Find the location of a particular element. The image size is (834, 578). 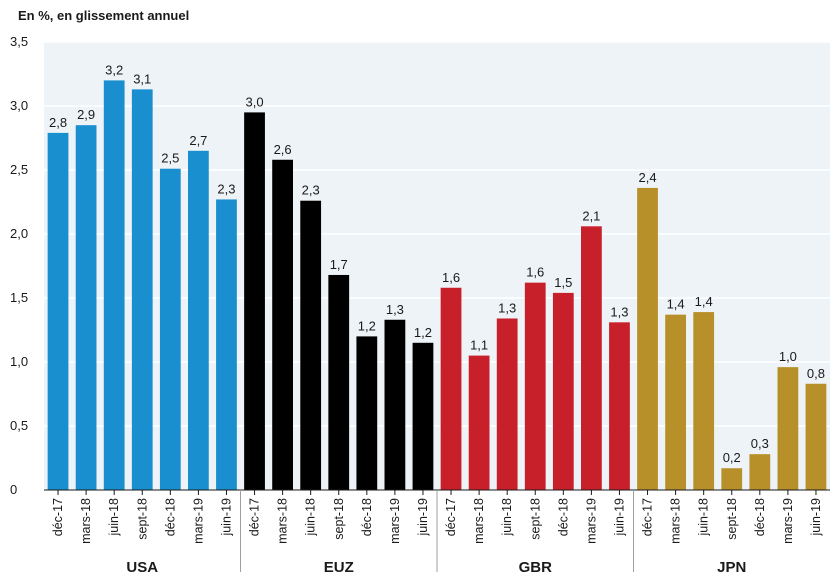

y-tick-label: 2,5 is located at coordinates (19, 169).